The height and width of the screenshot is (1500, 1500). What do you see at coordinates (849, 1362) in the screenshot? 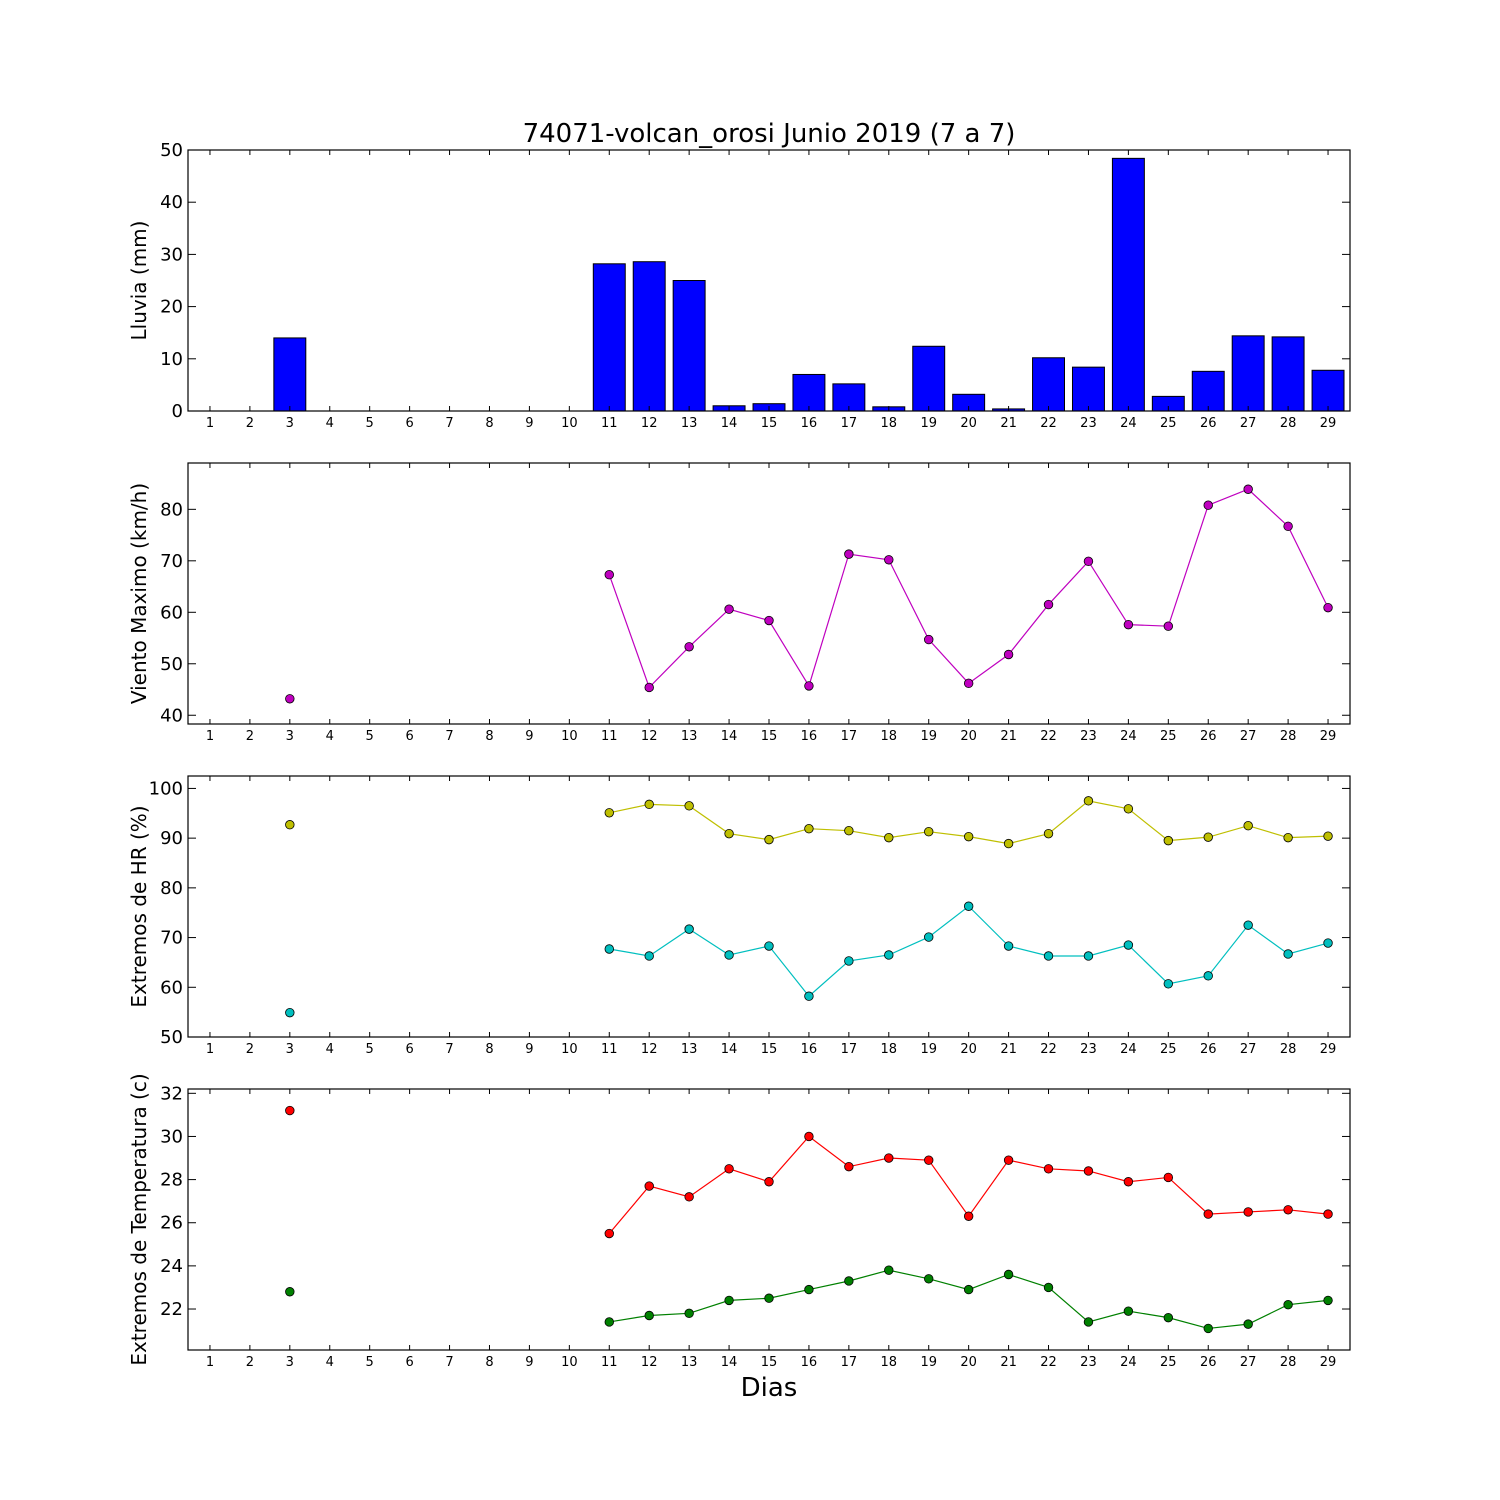
I see `x-tick-label: 17` at bounding box center [849, 1362].